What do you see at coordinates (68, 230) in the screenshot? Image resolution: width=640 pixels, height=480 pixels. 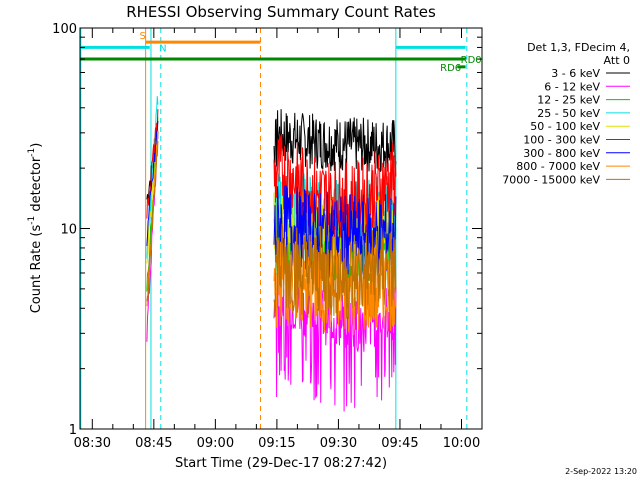 I see `y-tick-label: 10` at bounding box center [68, 230].